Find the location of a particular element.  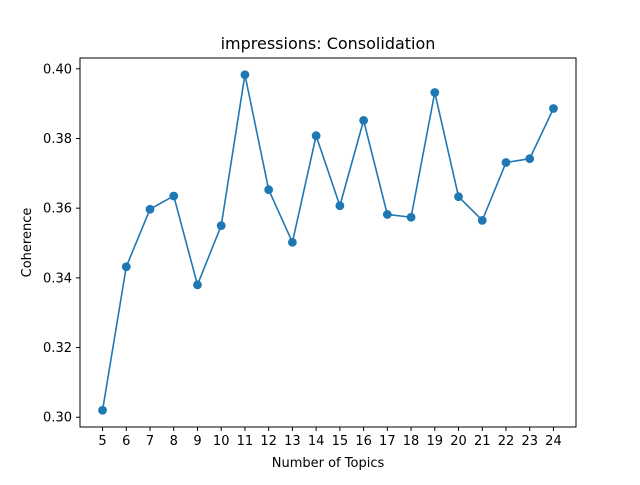

y-tick-label: 0.38 is located at coordinates (57, 139).